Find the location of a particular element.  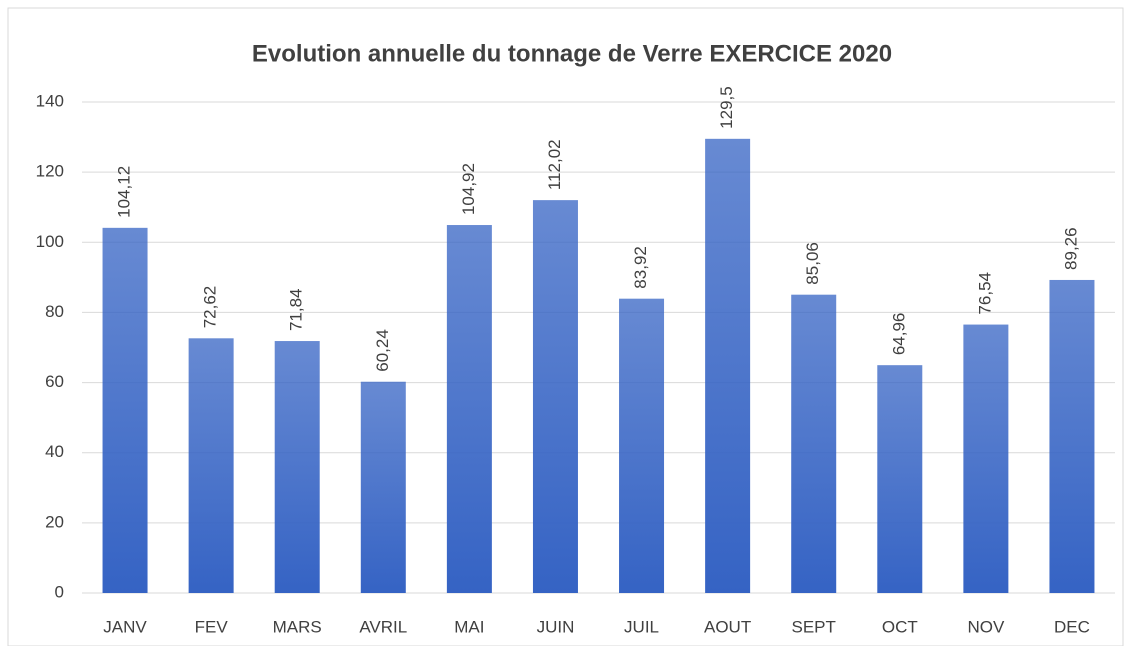

data-label: 72,62 is located at coordinates (210, 307).